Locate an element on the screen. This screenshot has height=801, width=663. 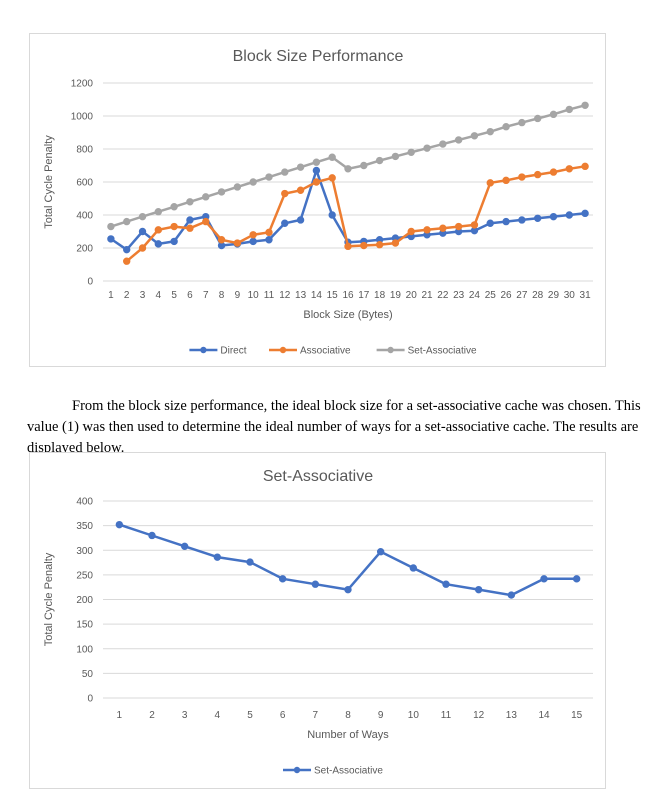
x-tick-label: 4 is located at coordinates (159, 295).